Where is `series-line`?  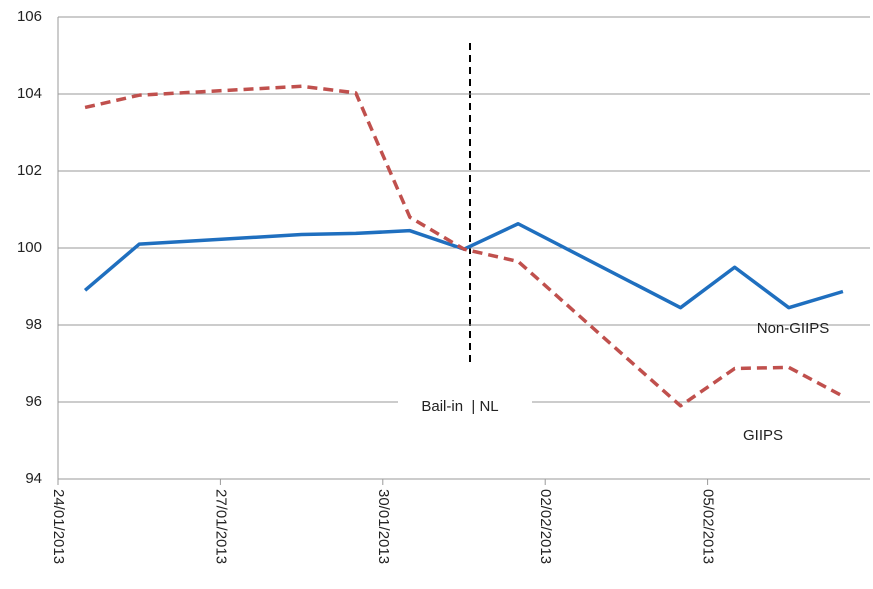 series-line is located at coordinates (463, 265).